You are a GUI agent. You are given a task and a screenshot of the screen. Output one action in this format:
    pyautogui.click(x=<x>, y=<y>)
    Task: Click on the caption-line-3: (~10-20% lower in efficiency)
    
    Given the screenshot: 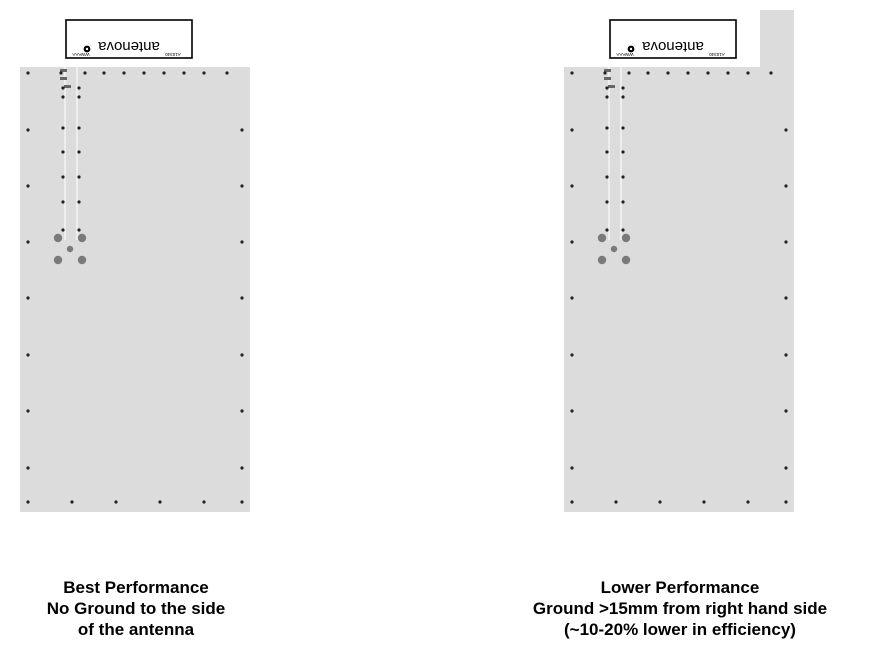 What is the action you would take?
    pyautogui.click(x=680, y=629)
    